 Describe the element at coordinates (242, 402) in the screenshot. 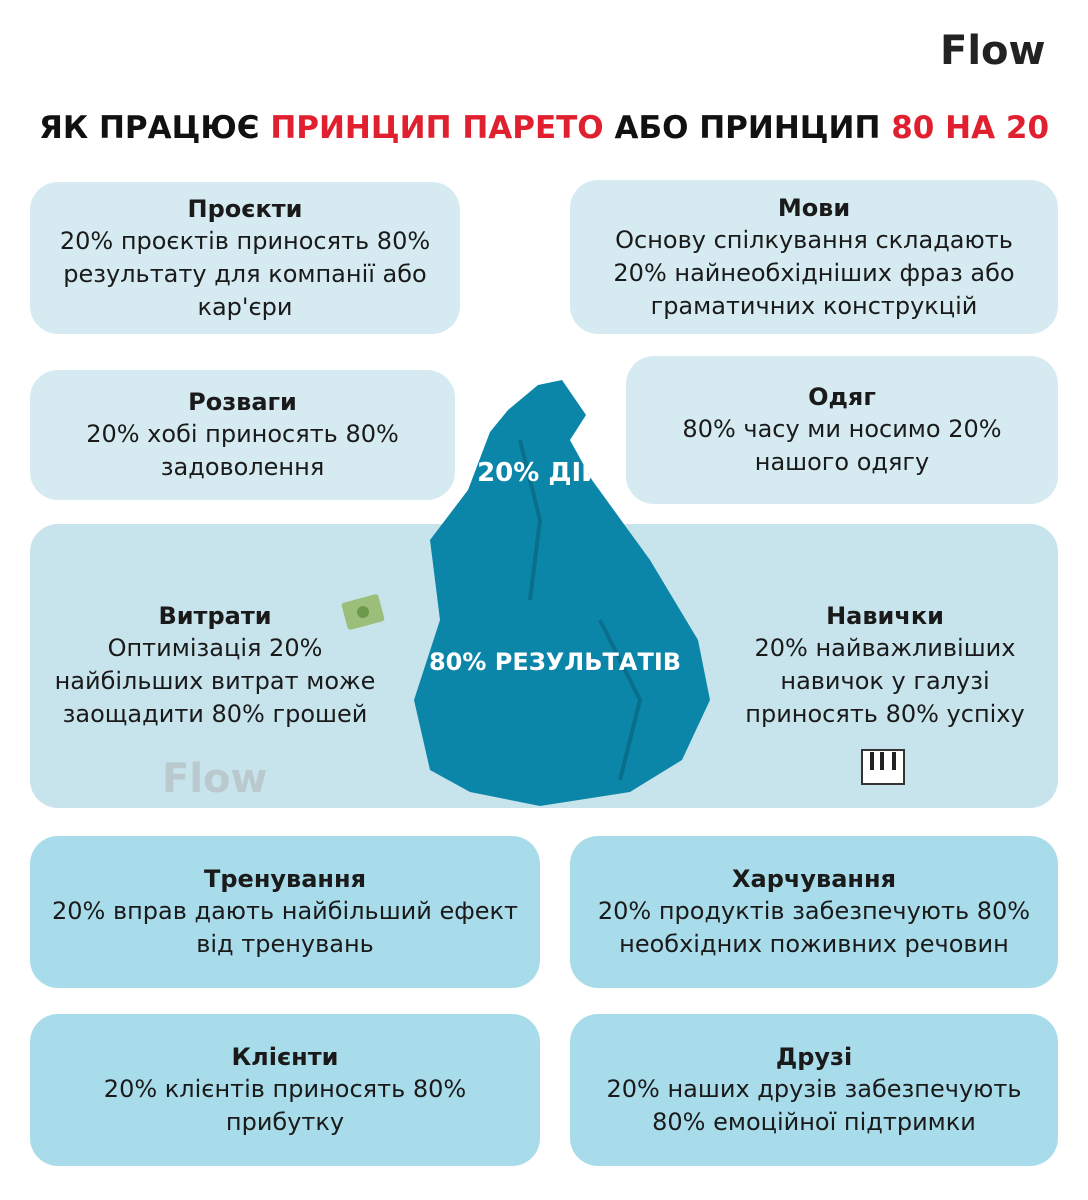

I see `card-title: Розваги` at that location.